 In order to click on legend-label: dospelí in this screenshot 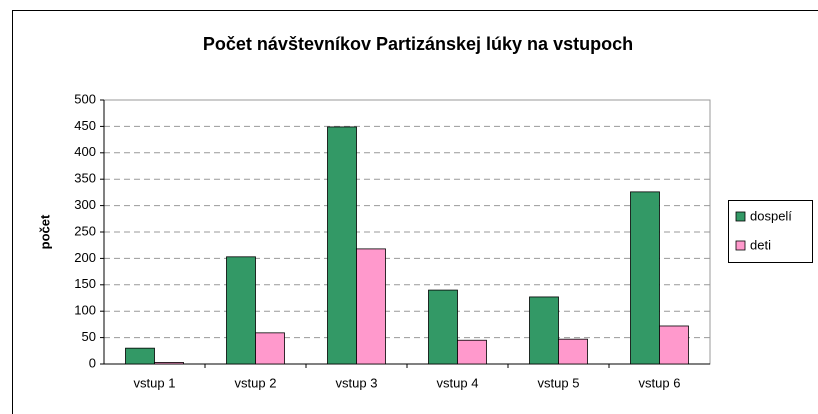, I will do `click(771, 215)`.